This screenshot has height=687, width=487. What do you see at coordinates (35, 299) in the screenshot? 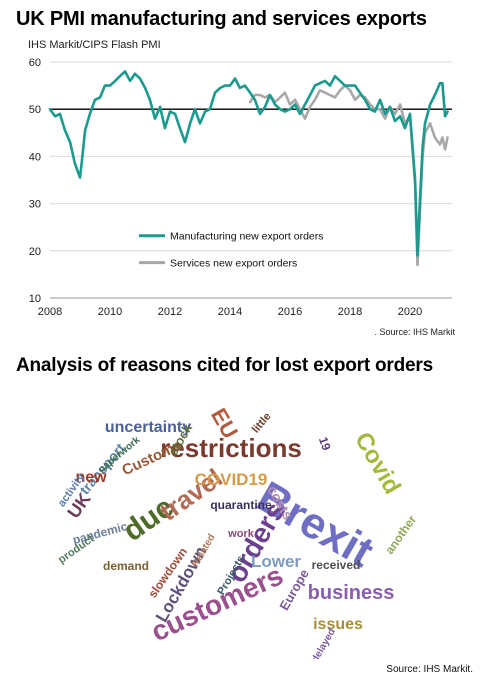
I see `y-tick-label: 10` at bounding box center [35, 299].